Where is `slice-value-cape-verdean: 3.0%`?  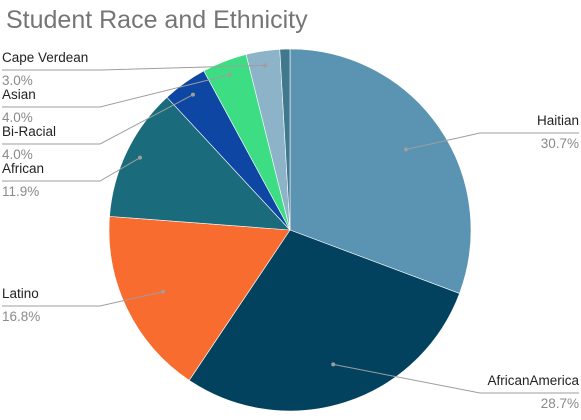
slice-value-cape-verdean: 3.0% is located at coordinates (17, 80).